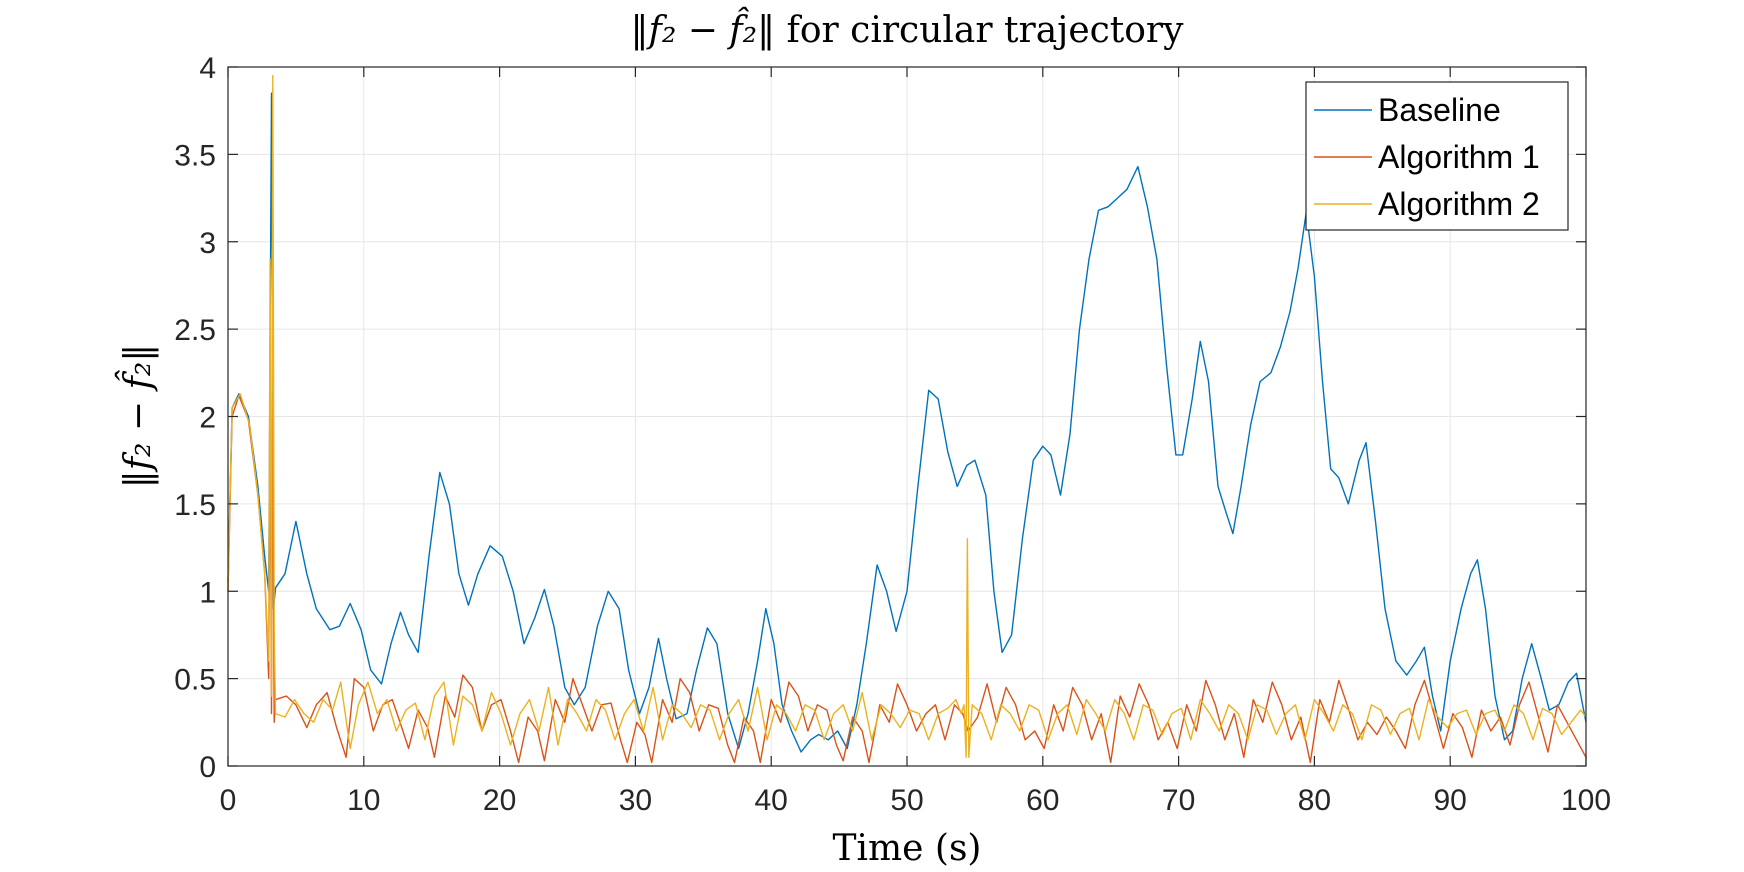 The image size is (1744, 872). I want to click on x-tick-label: 100, so click(1586, 800).